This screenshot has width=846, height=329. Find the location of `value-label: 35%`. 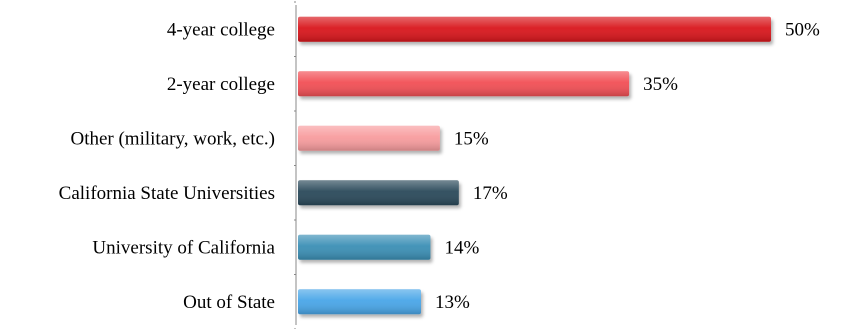

value-label: 35% is located at coordinates (660, 84).